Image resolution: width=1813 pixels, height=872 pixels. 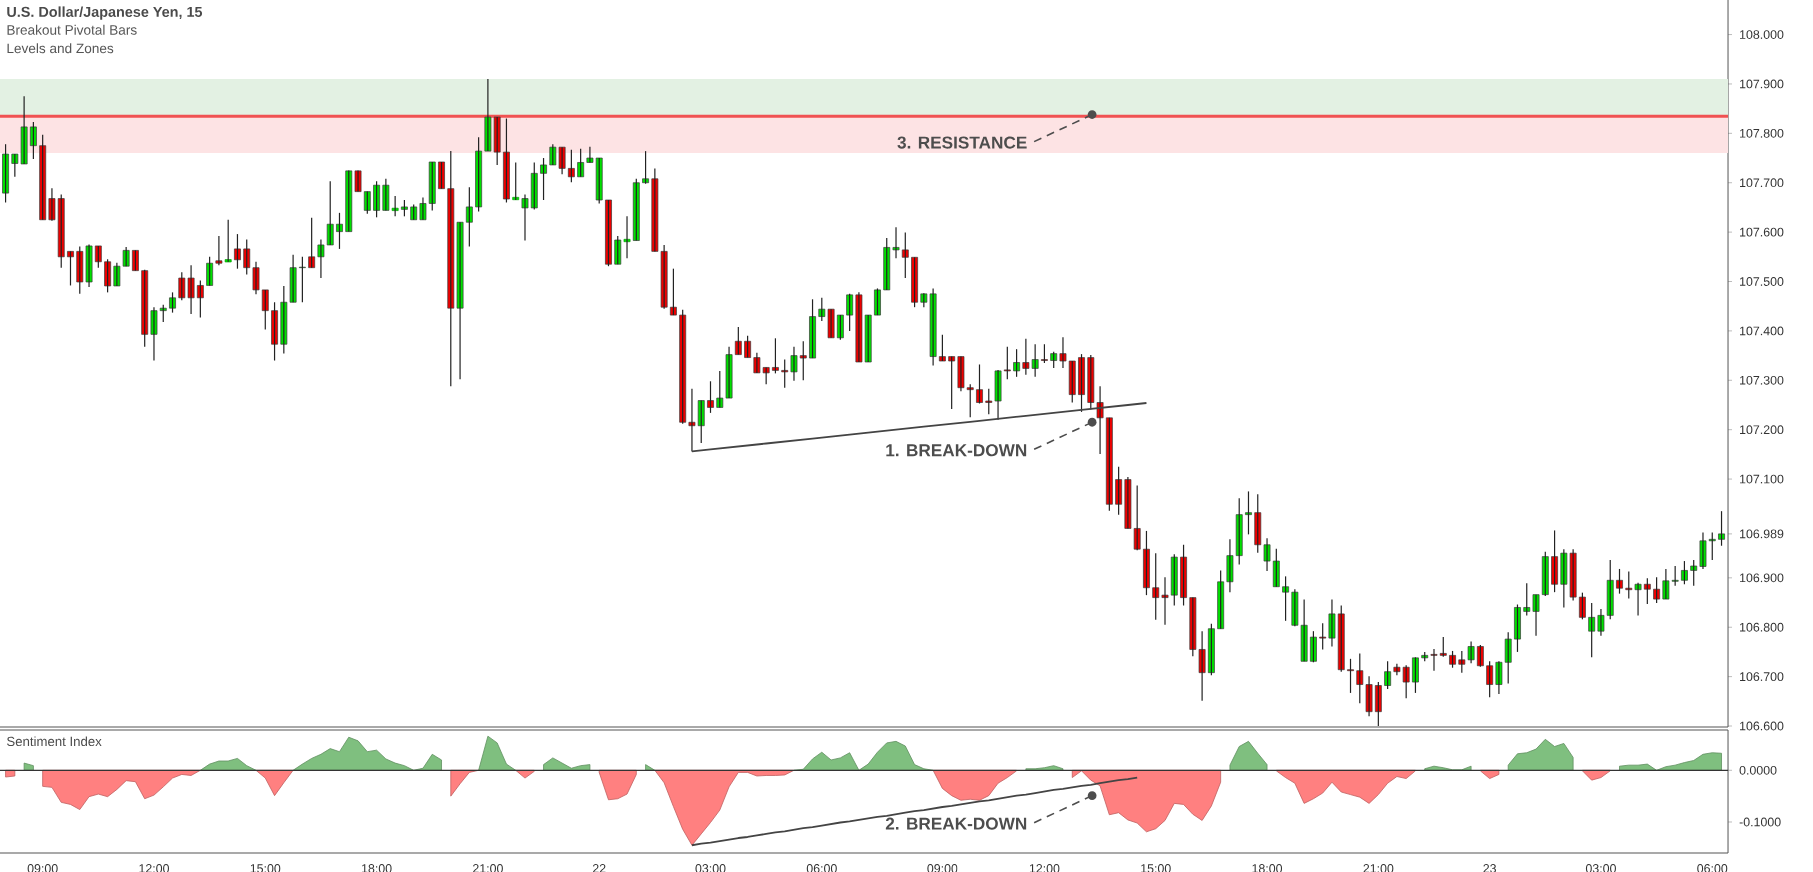 I want to click on y-tick-label: 107.300, so click(x=1762, y=380).